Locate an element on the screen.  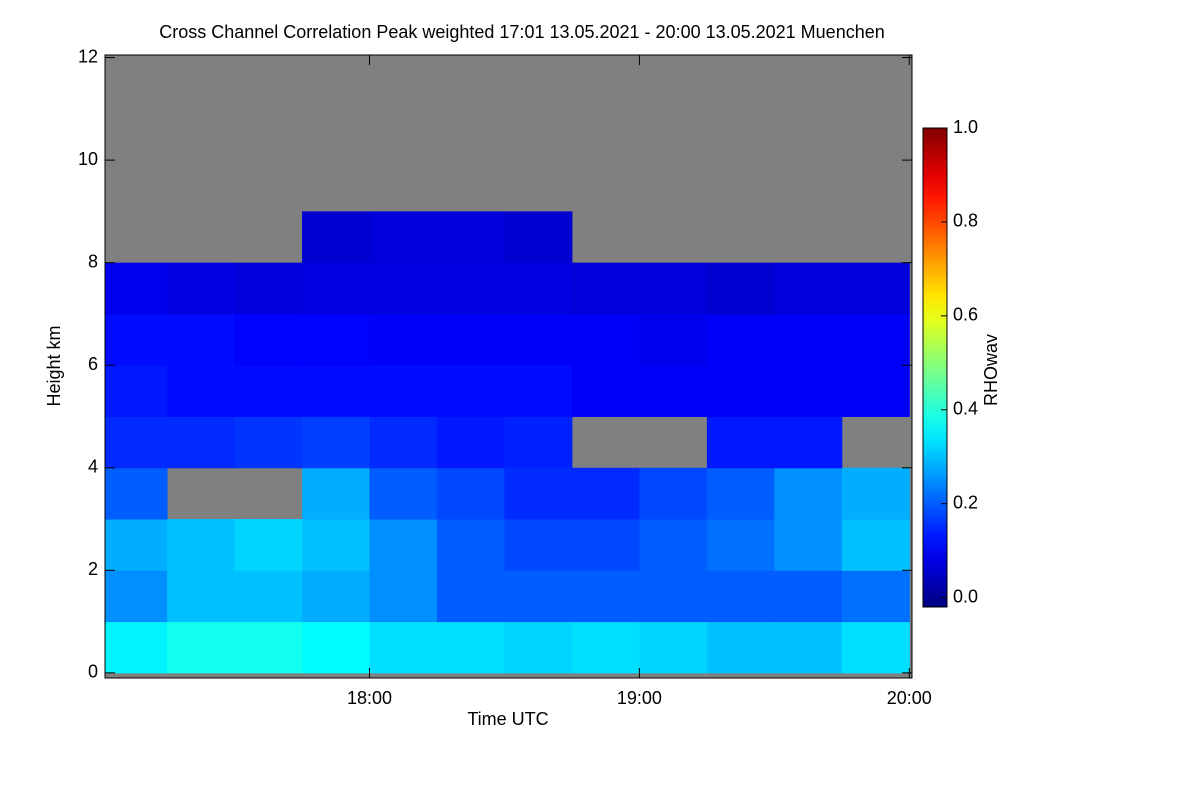
colorbar-tick-label: 0.6 is located at coordinates (965, 315).